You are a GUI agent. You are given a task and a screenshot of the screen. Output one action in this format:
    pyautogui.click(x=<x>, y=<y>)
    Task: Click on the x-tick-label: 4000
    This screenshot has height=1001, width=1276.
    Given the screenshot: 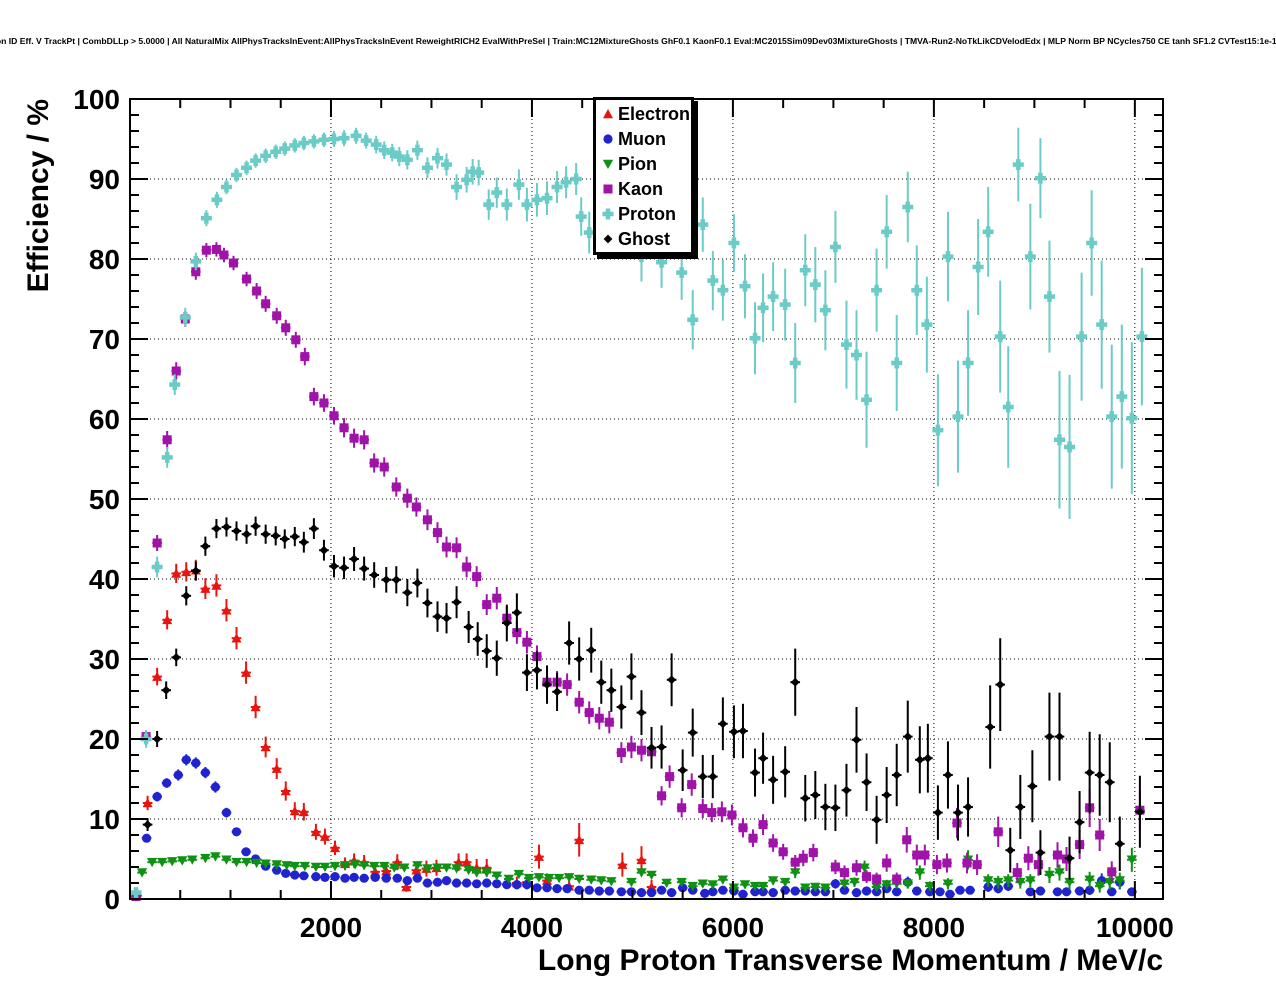 What is the action you would take?
    pyautogui.click(x=532, y=927)
    